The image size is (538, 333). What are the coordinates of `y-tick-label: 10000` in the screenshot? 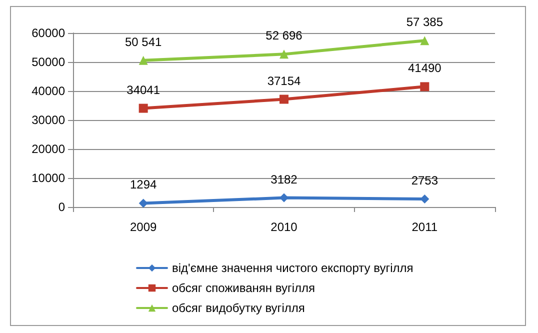 It's located at (49, 178).